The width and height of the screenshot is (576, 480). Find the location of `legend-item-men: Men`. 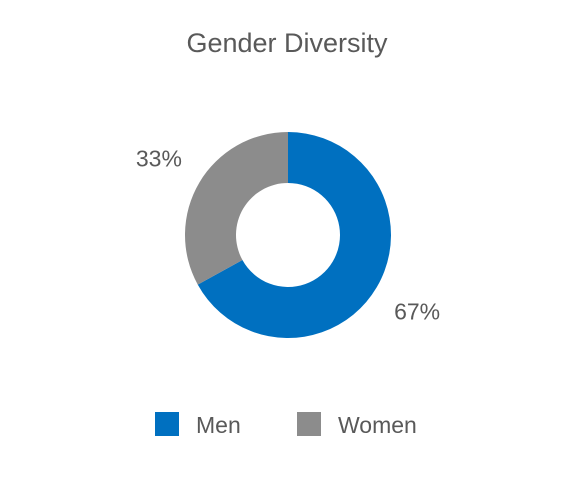

legend-item-men: Men is located at coordinates (198, 425).